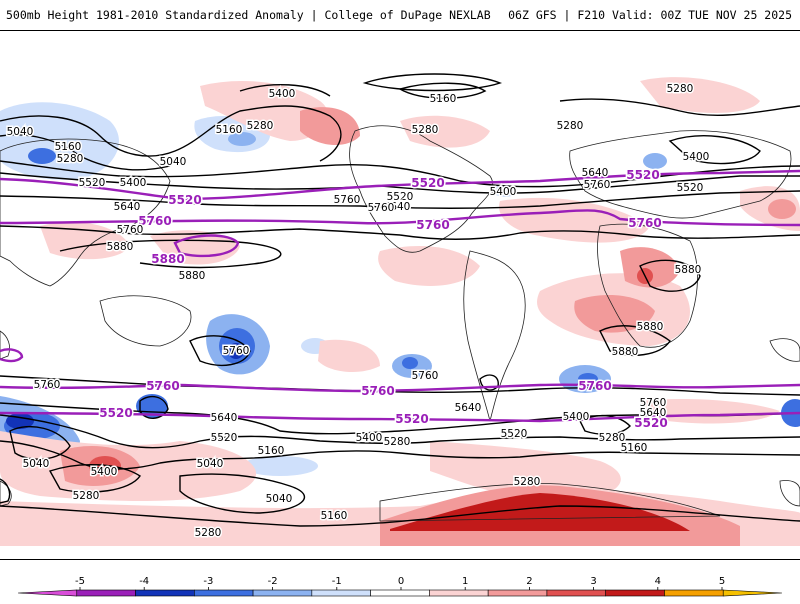 This screenshot has height=604, width=800. I want to click on colorbar-bar, so click(400, 593).